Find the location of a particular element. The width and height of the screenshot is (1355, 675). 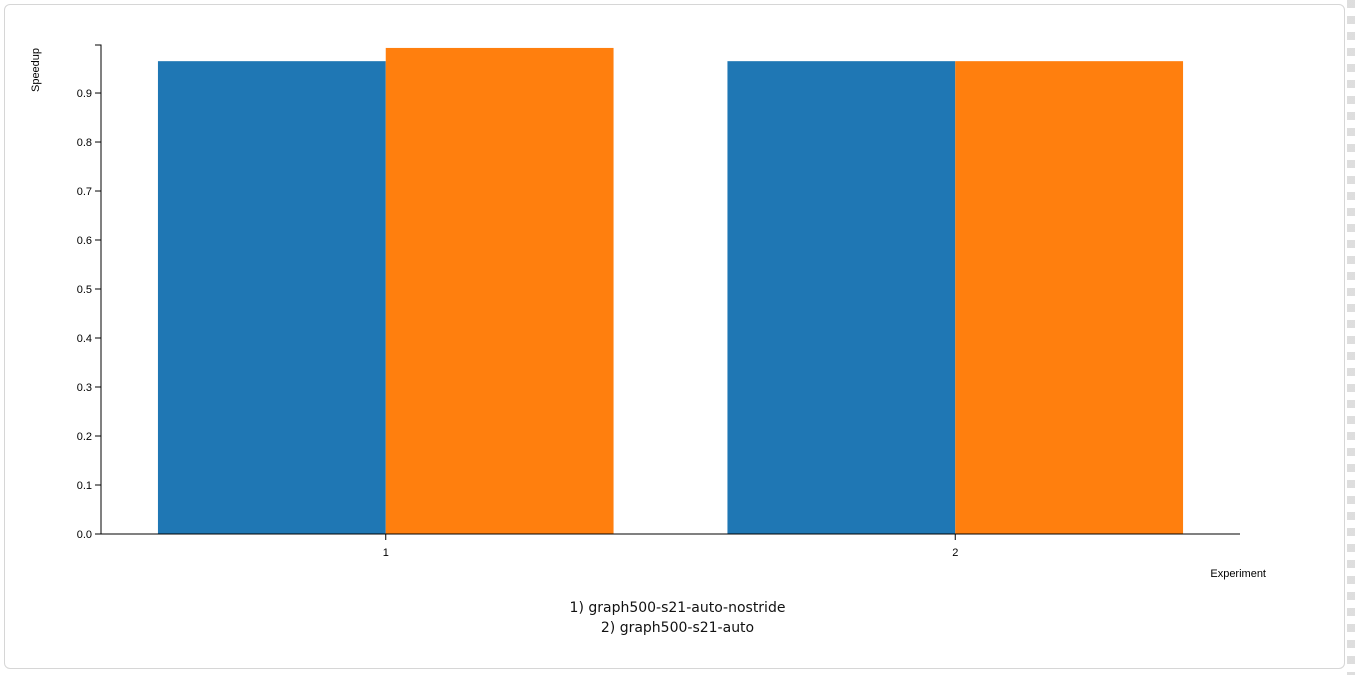

y-tick-label: 0.7 is located at coordinates (84, 192).